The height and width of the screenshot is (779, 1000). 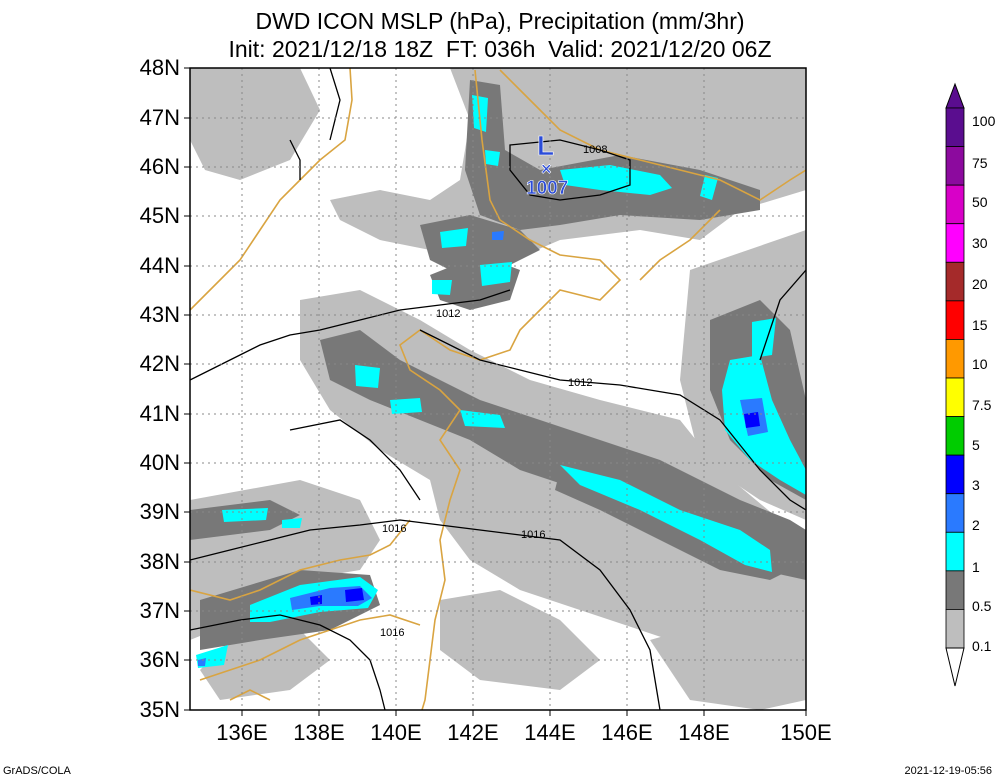 I want to click on lat-label: 38N, so click(x=159, y=561).